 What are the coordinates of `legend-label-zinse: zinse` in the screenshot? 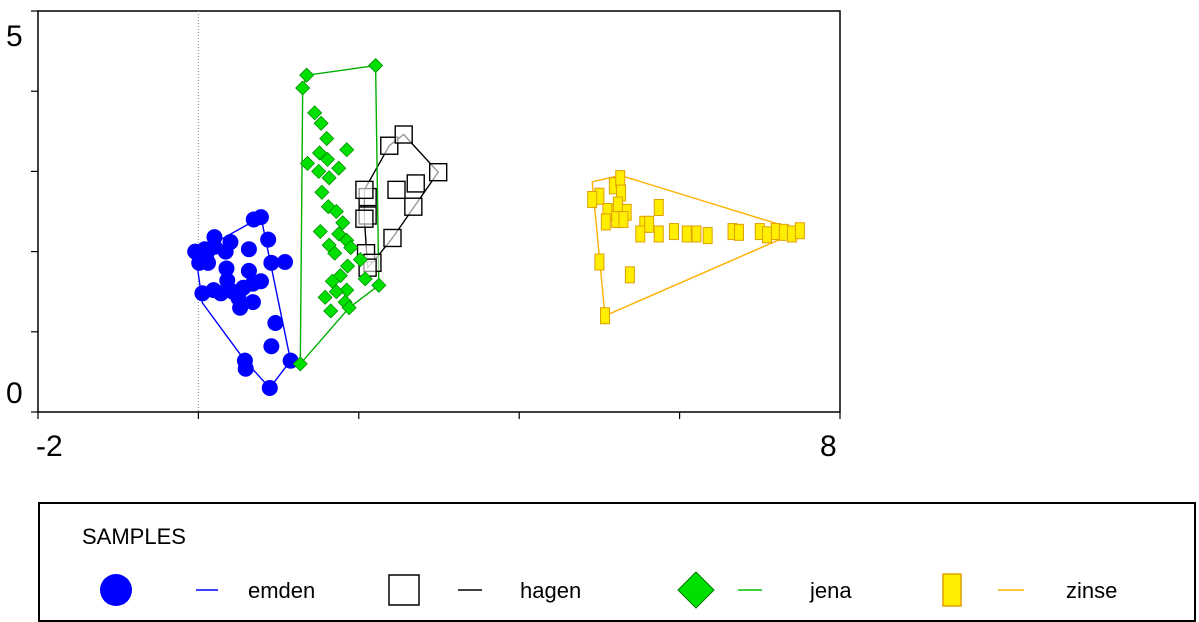 It's located at (1092, 590).